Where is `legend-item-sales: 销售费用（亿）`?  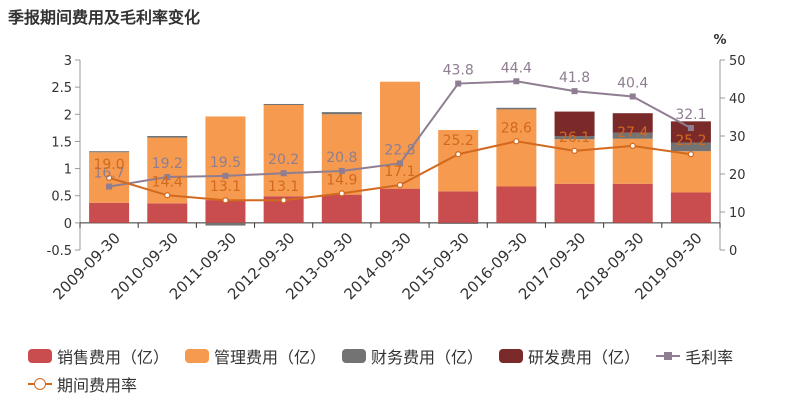 legend-item-sales: 销售费用（亿） is located at coordinates (98, 356).